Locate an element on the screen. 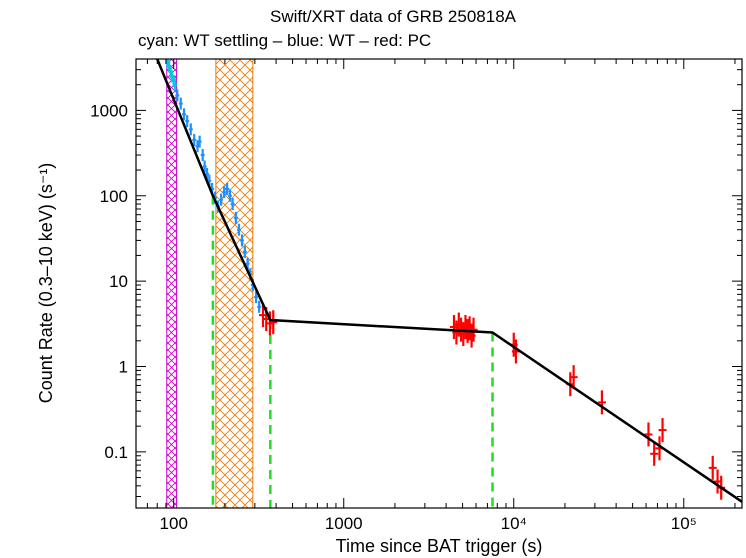  y-axis-label: Count Rate (0.3–10 keV) (s⁻¹) is located at coordinates (46, 283).